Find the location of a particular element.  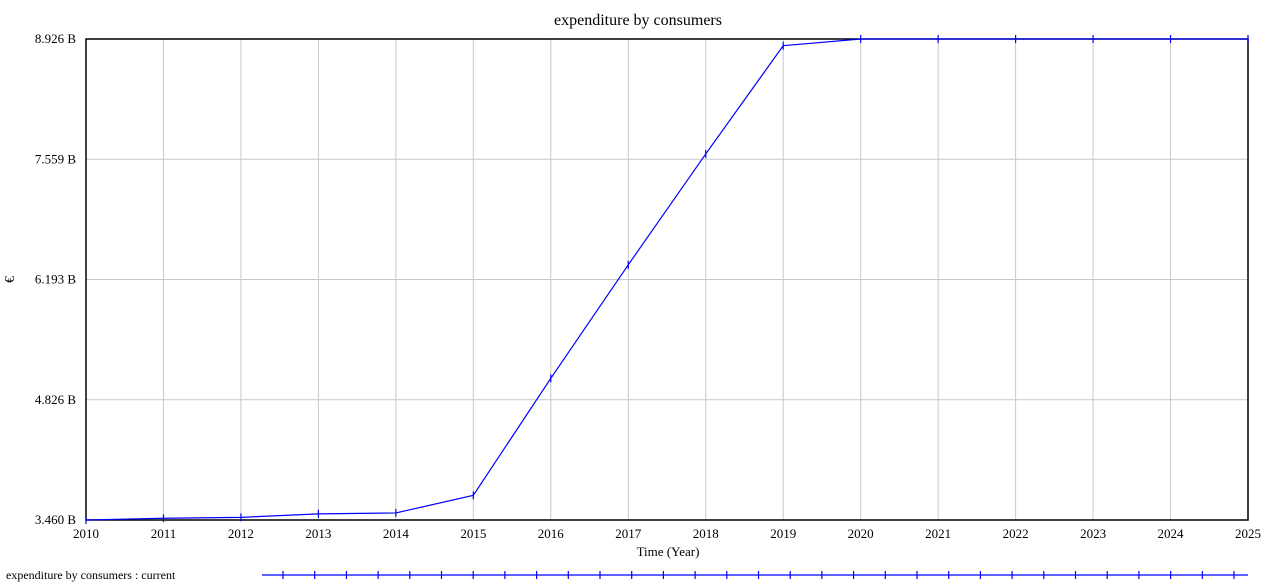

x-tick-label: 2025 is located at coordinates (1248, 533).